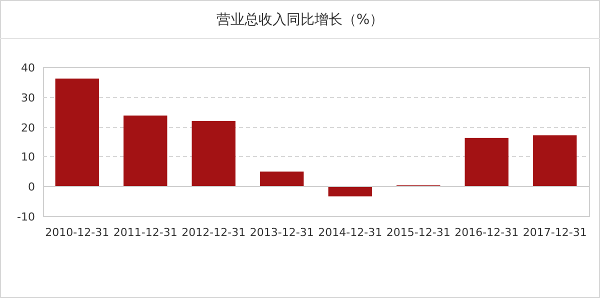  What do you see at coordinates (31, 187) in the screenshot?
I see `y-tick-label: 0` at bounding box center [31, 187].